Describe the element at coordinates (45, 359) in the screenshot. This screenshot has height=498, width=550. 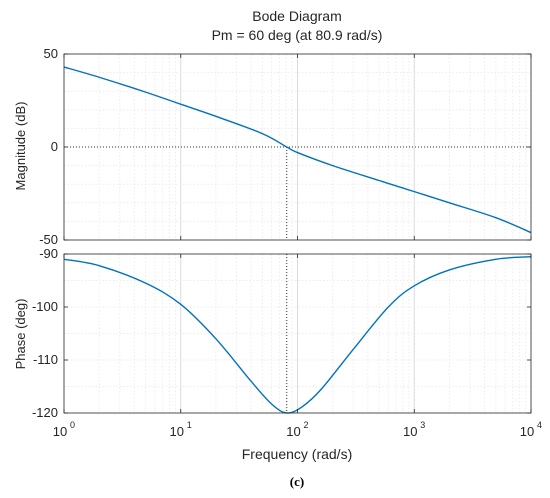
I see `phase-y-tick-label: -110` at that location.